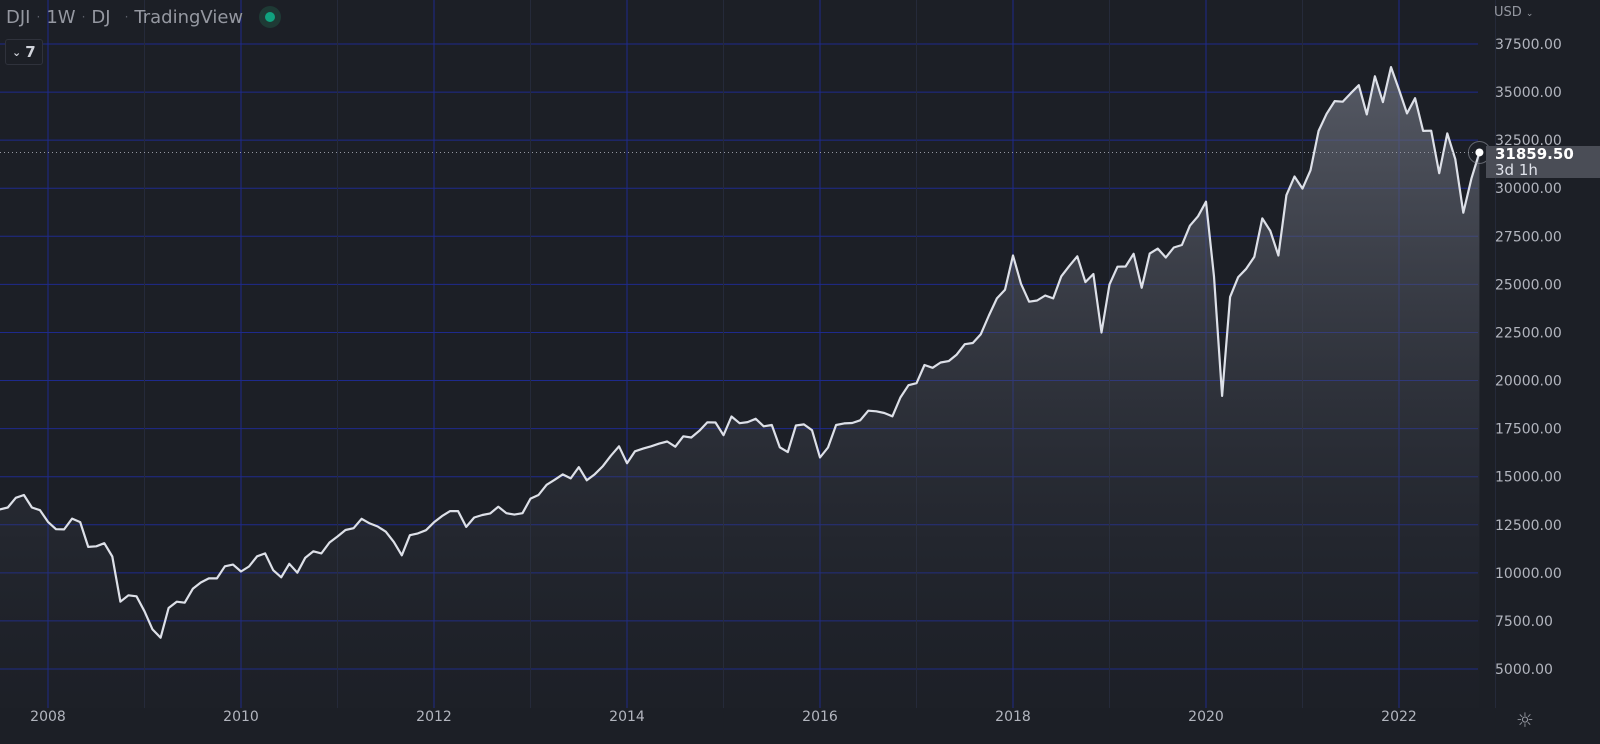 This screenshot has width=1600, height=744. I want to click on y-tick-label: 15000.00, so click(1528, 478).